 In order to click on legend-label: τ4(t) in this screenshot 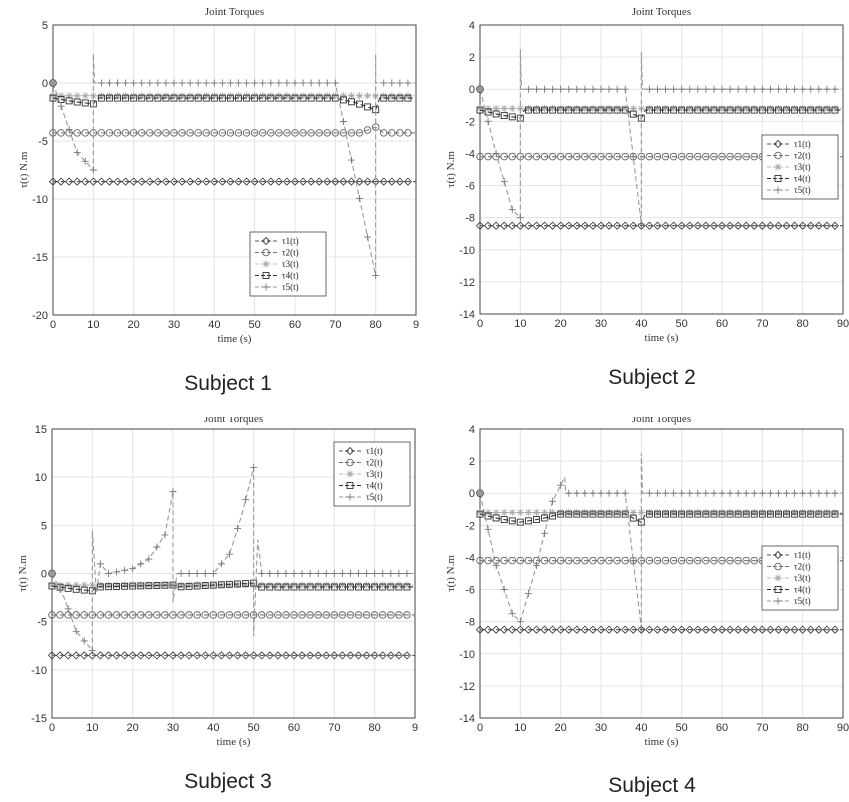, I will do `click(374, 486)`.